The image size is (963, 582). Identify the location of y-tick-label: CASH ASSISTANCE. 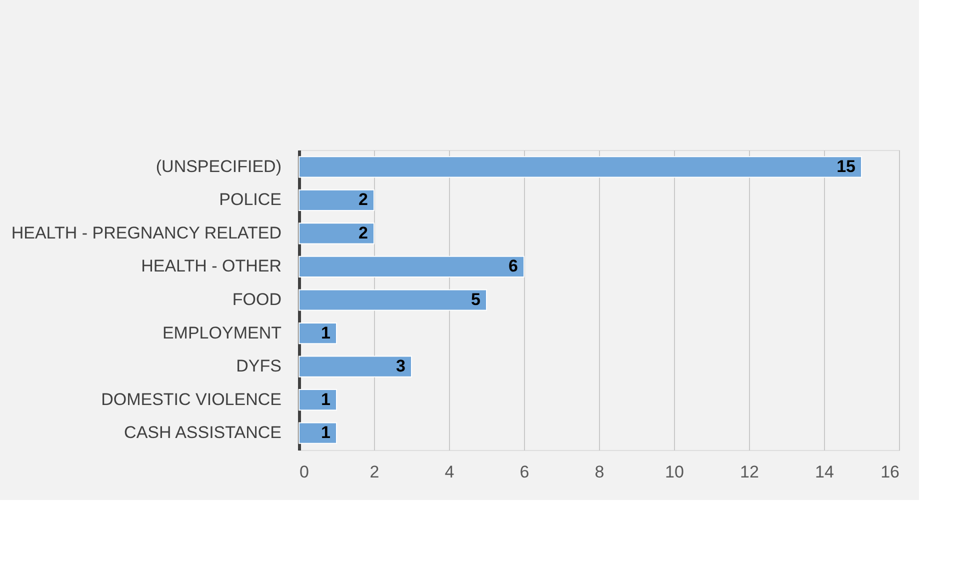
(203, 432).